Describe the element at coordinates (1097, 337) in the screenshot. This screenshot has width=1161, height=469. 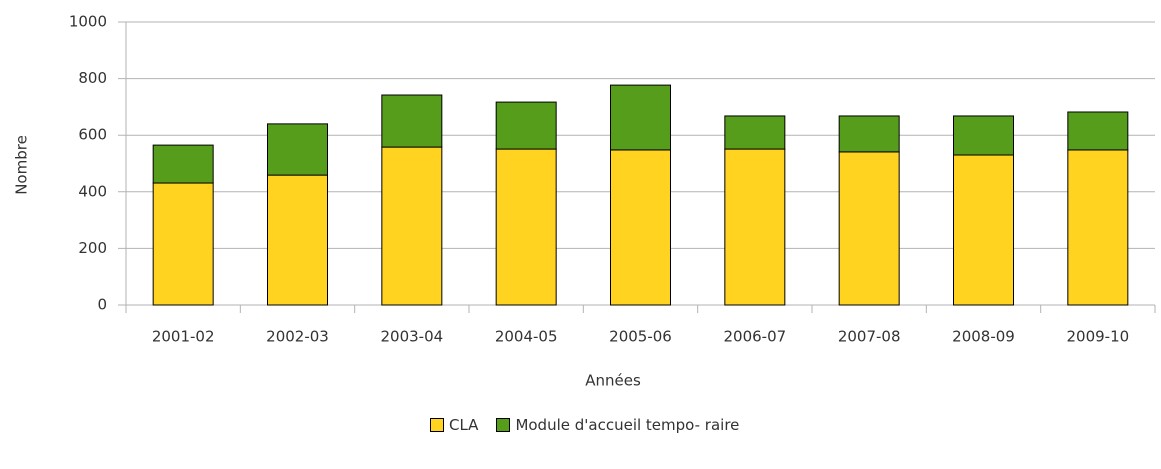
I see `x-tick-label: 2009-10` at that location.